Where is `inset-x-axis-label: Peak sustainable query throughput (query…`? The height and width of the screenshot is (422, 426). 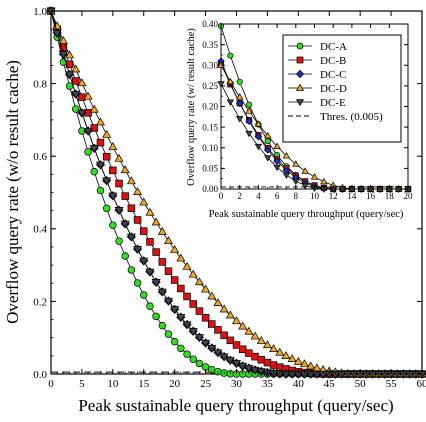 inset-x-axis-label: Peak sustainable query throughput (query… is located at coordinates (306, 214).